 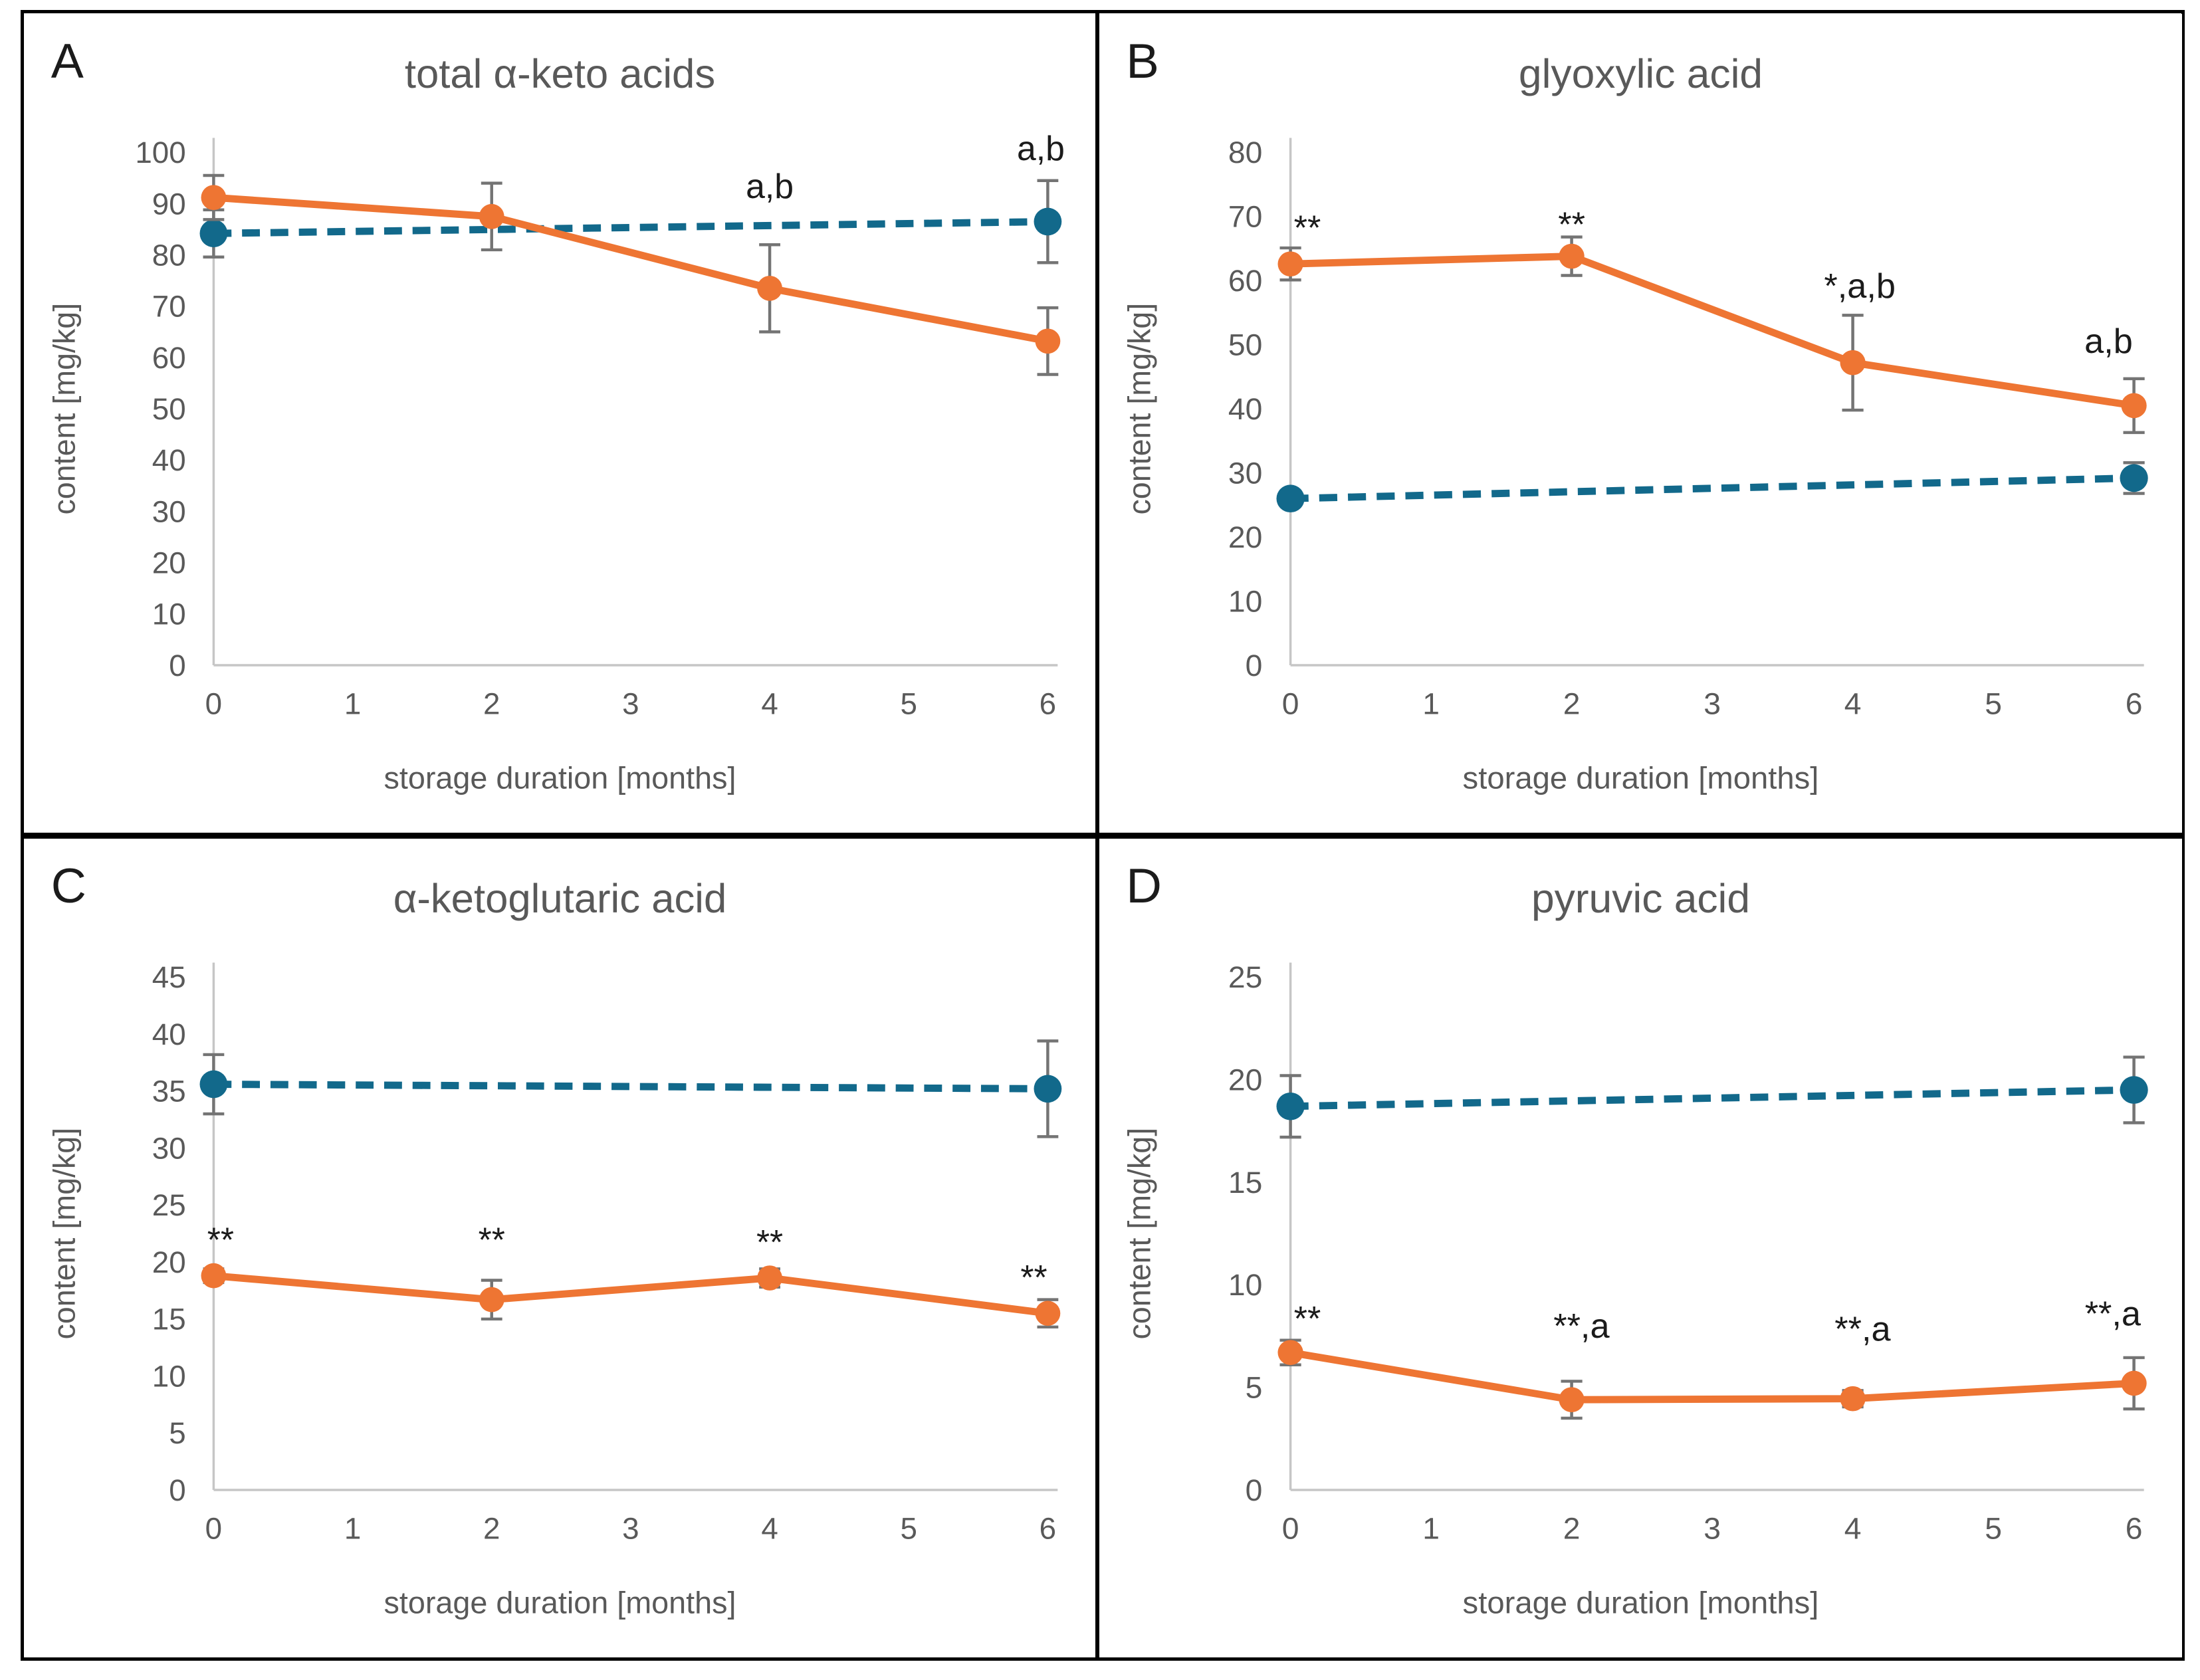 I want to click on panel-letter: C, so click(x=68, y=885).